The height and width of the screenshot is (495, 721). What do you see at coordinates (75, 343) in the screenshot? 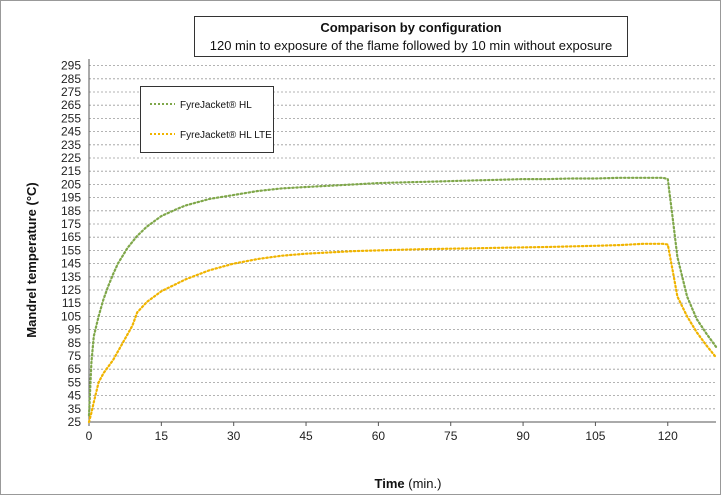
I see `y-tick-label: 85` at bounding box center [75, 343].